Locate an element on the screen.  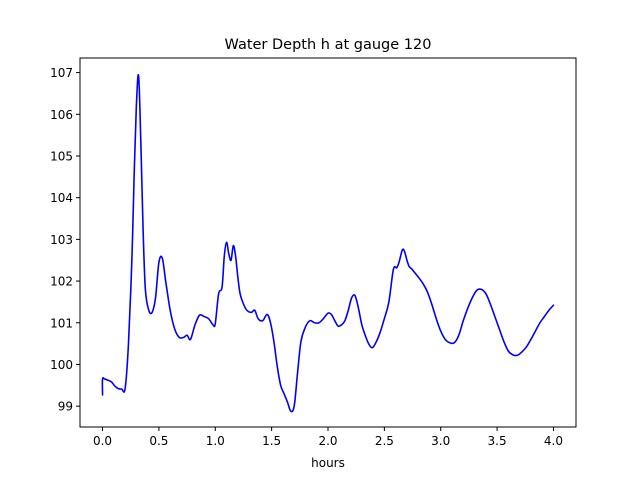
y-tick-label: 106 is located at coordinates (61, 115).